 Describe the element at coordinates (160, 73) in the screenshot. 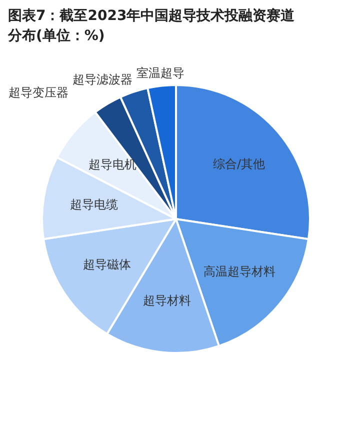

I see `slice-label: 室温超导` at that location.